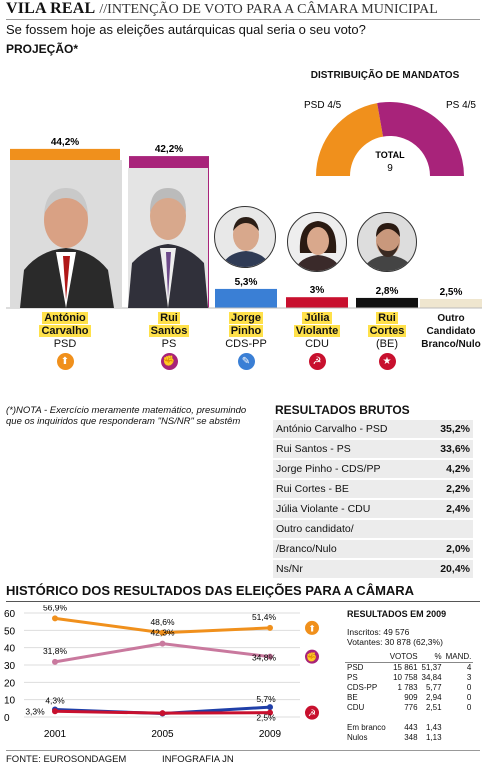 Image resolution: width=485 pixels, height=773 pixels. Describe the element at coordinates (449, 469) in the screenshot. I see `row-value: 4,2%` at that location.